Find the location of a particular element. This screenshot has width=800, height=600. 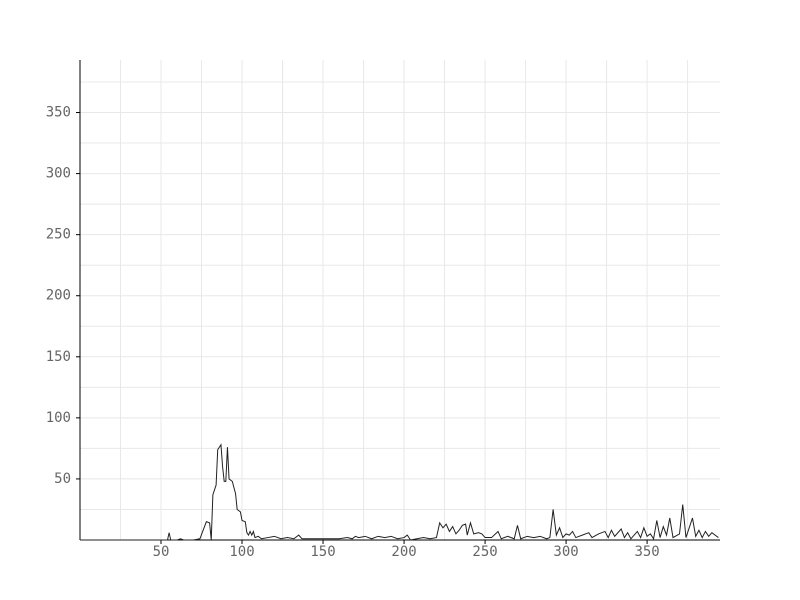

y-tick-label: 200 is located at coordinates (58, 296).